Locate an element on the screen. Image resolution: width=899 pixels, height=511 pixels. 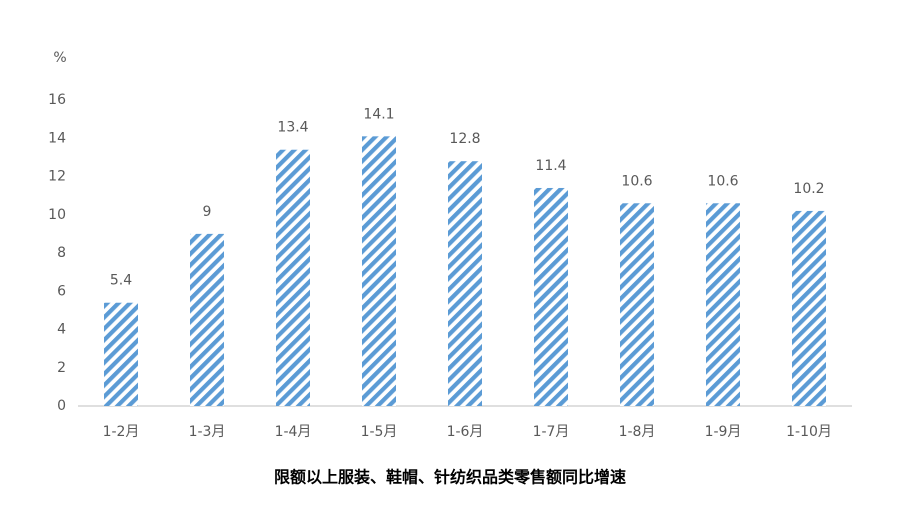
x-tick-label: 1-4月 is located at coordinates (293, 432).